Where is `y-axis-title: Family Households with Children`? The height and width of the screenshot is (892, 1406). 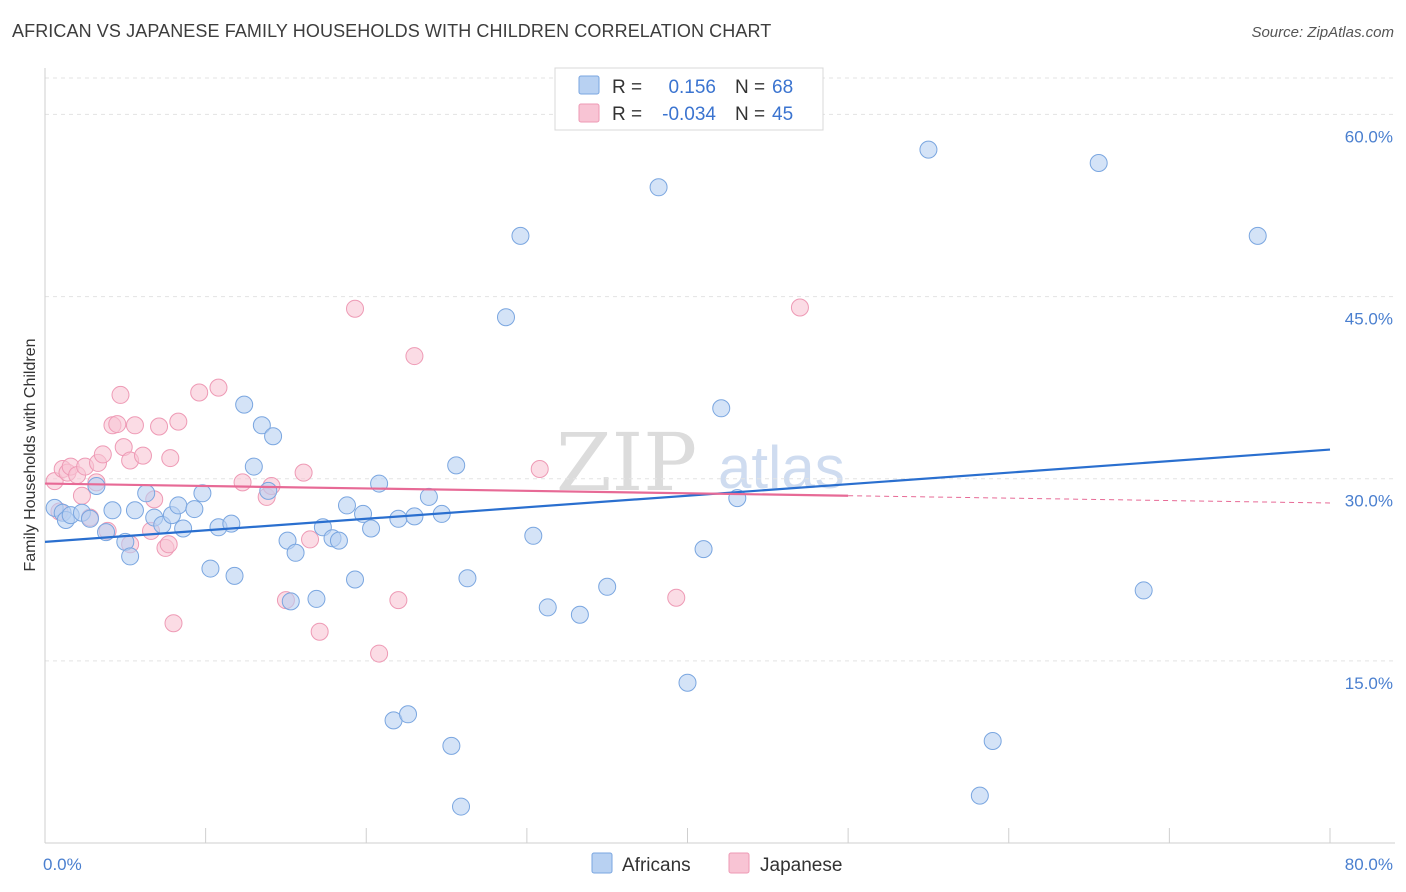 y-axis-title: Family Households with Children is located at coordinates (30, 455).